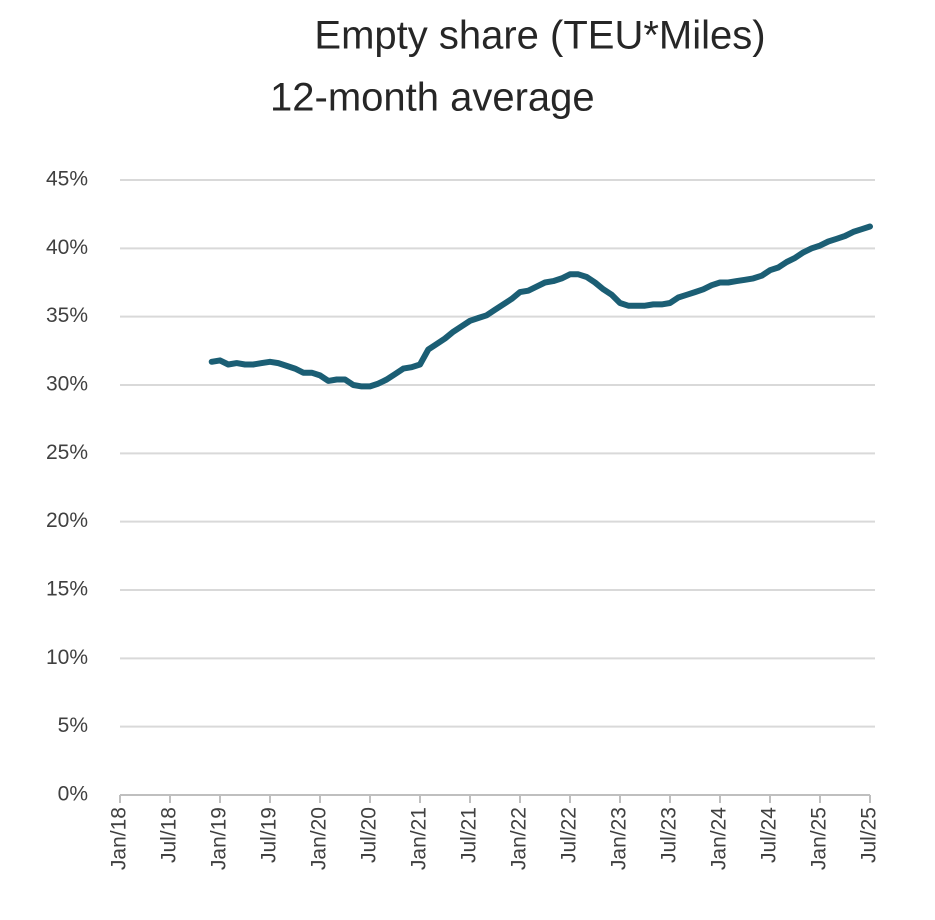 This screenshot has width=935, height=920. Describe the element at coordinates (67, 315) in the screenshot. I see `y-tick-label: 35%` at that location.